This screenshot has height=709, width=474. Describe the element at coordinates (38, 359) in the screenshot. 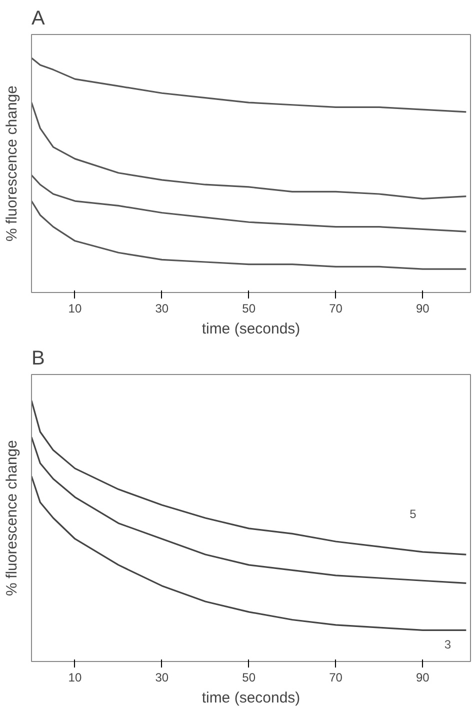

I see `chart-title: B` at that location.